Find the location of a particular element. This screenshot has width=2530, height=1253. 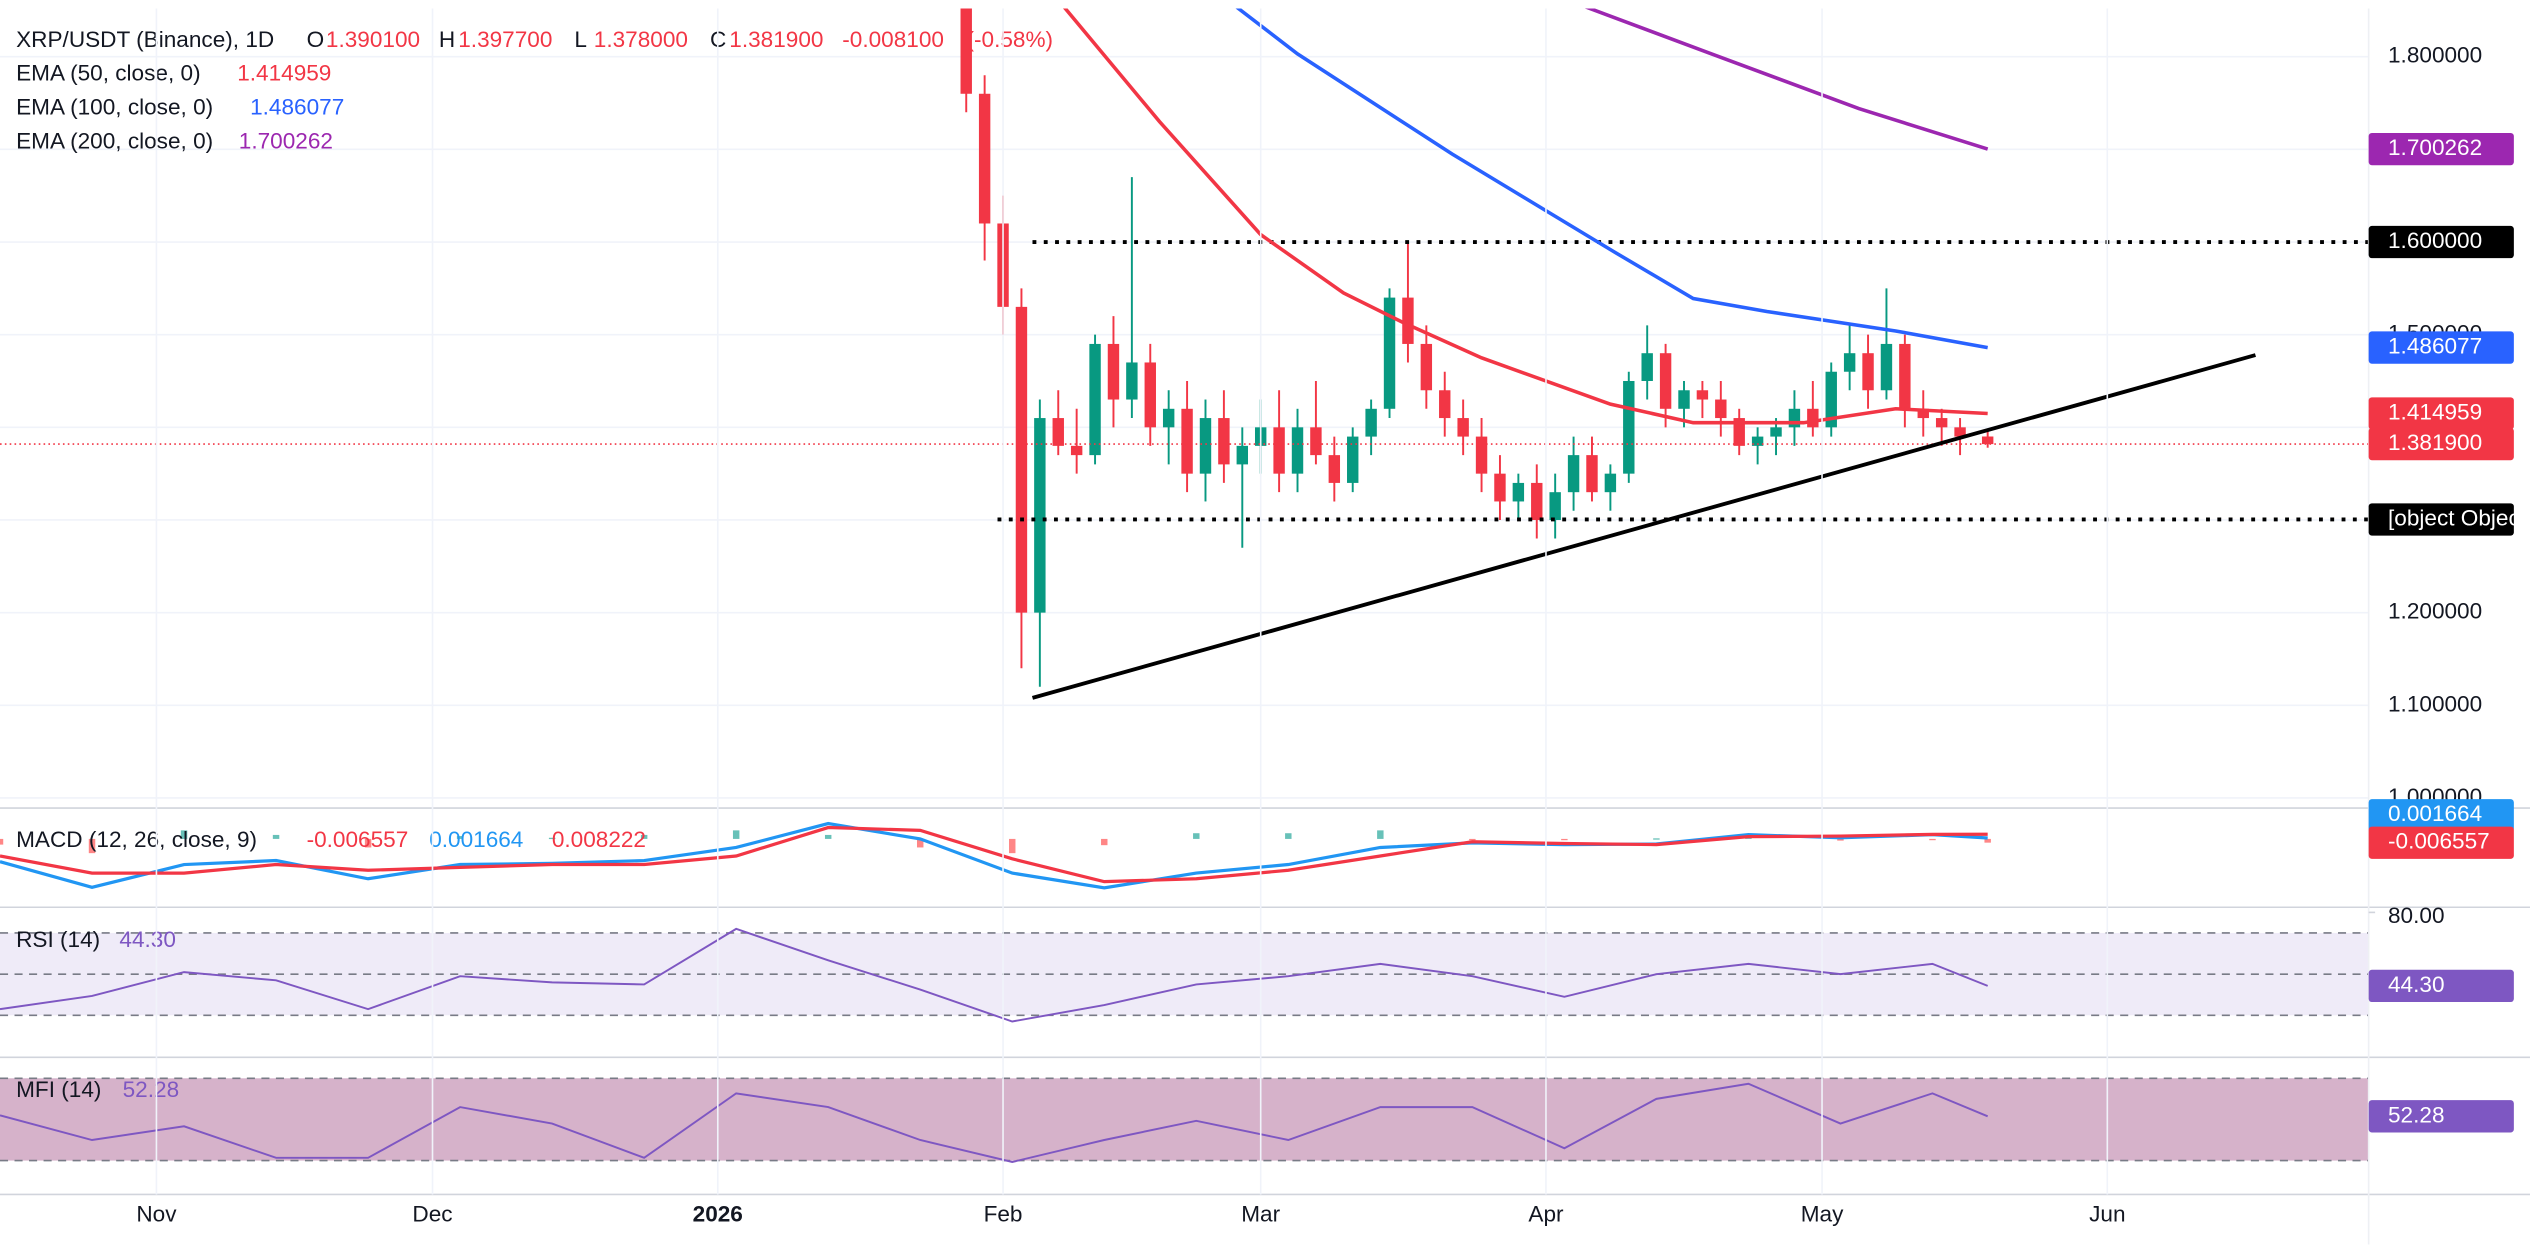

legend-value: 1.700262 is located at coordinates (286, 140).